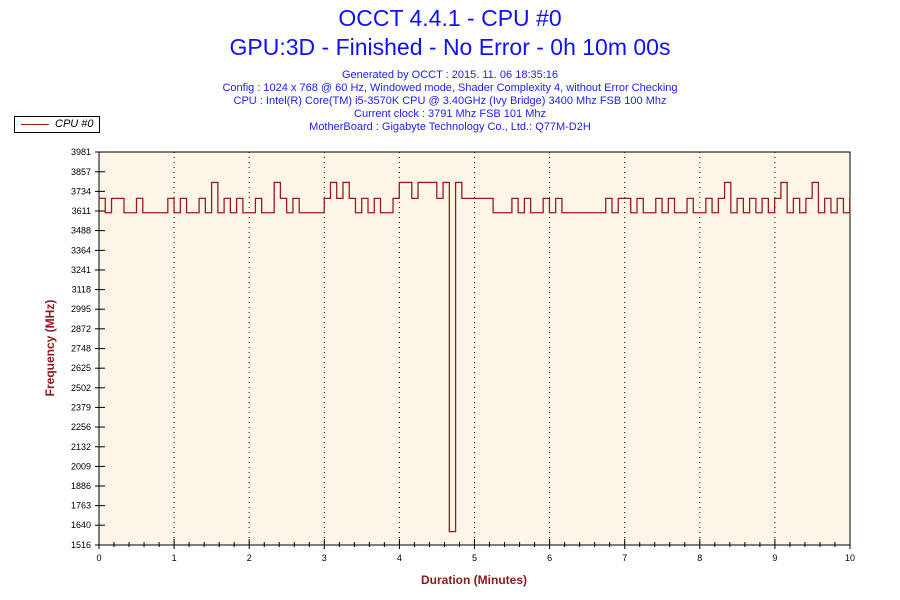 The height and width of the screenshot is (600, 900). What do you see at coordinates (81, 427) in the screenshot?
I see `y-tick-label: 2256` at bounding box center [81, 427].